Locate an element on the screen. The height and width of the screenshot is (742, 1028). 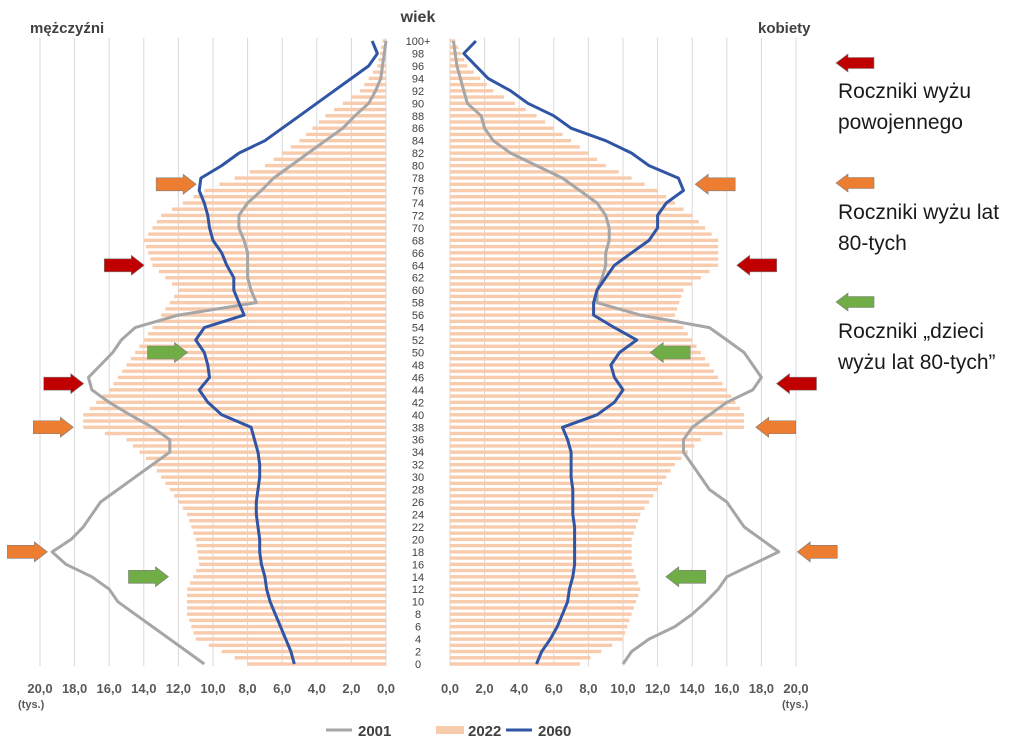
annotation-key-arrow is located at coordinates (855, 302).